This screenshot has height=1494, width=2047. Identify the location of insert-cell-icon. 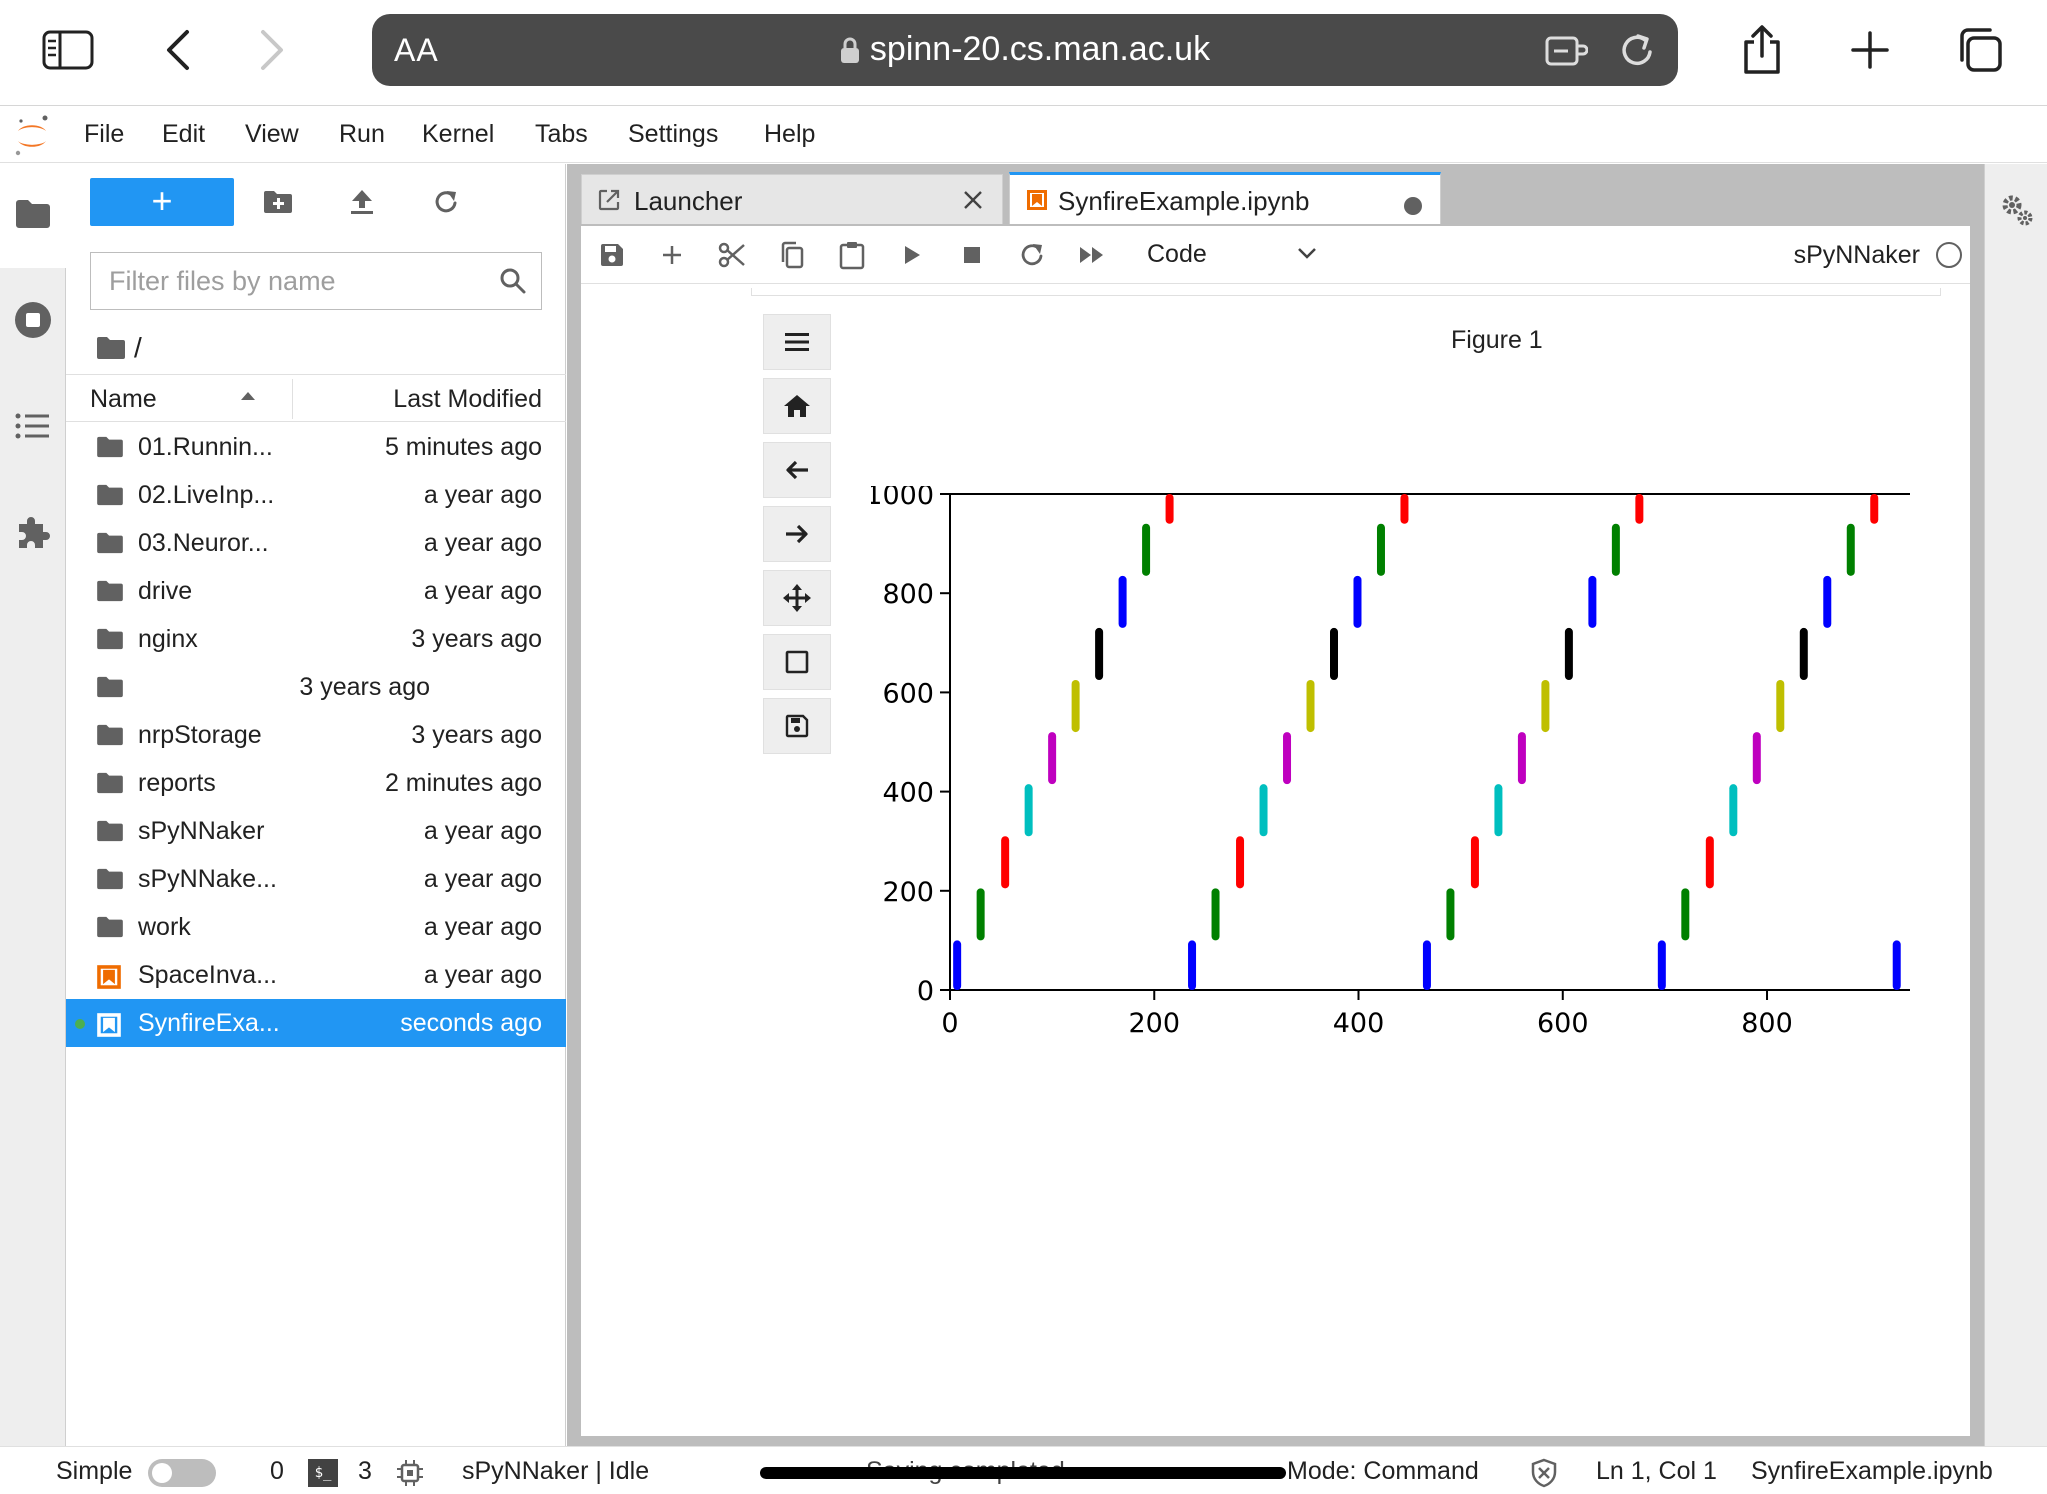
(672, 255).